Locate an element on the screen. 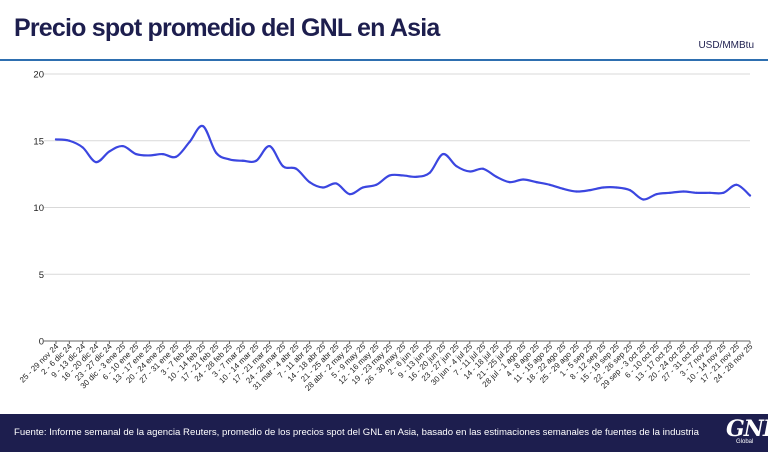 This screenshot has height=452, width=768. chart-title: Precio spot promedio del GNL en Asia is located at coordinates (227, 28).